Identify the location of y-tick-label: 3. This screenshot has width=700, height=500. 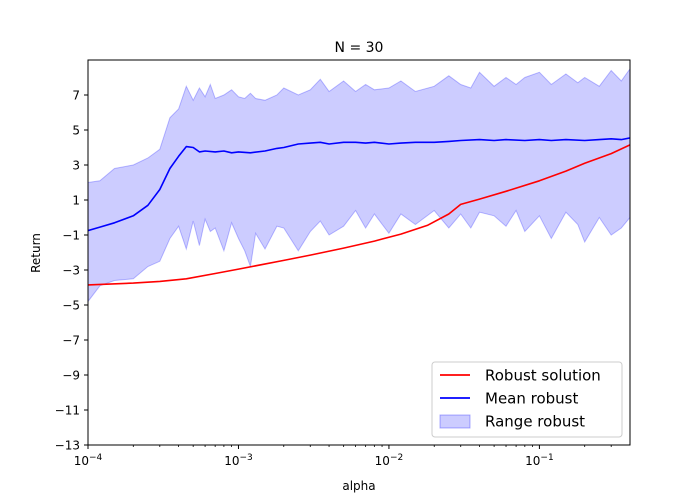
(76, 166).